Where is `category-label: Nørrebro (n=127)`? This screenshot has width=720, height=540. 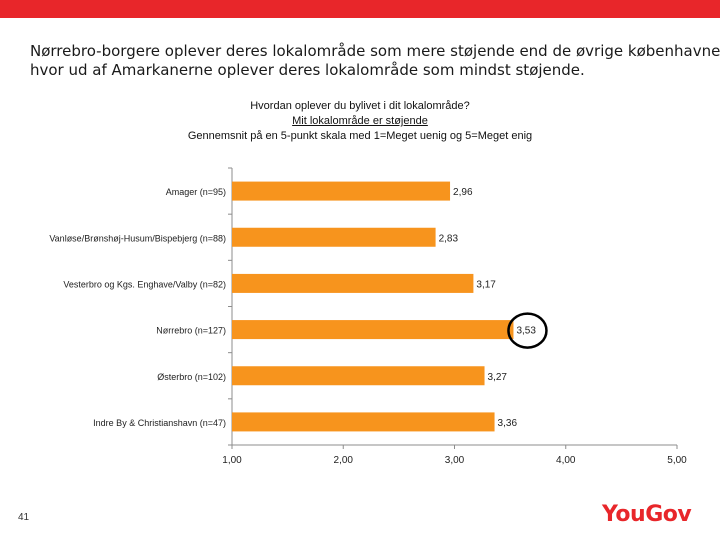 category-label: Nørrebro (n=127) is located at coordinates (191, 331).